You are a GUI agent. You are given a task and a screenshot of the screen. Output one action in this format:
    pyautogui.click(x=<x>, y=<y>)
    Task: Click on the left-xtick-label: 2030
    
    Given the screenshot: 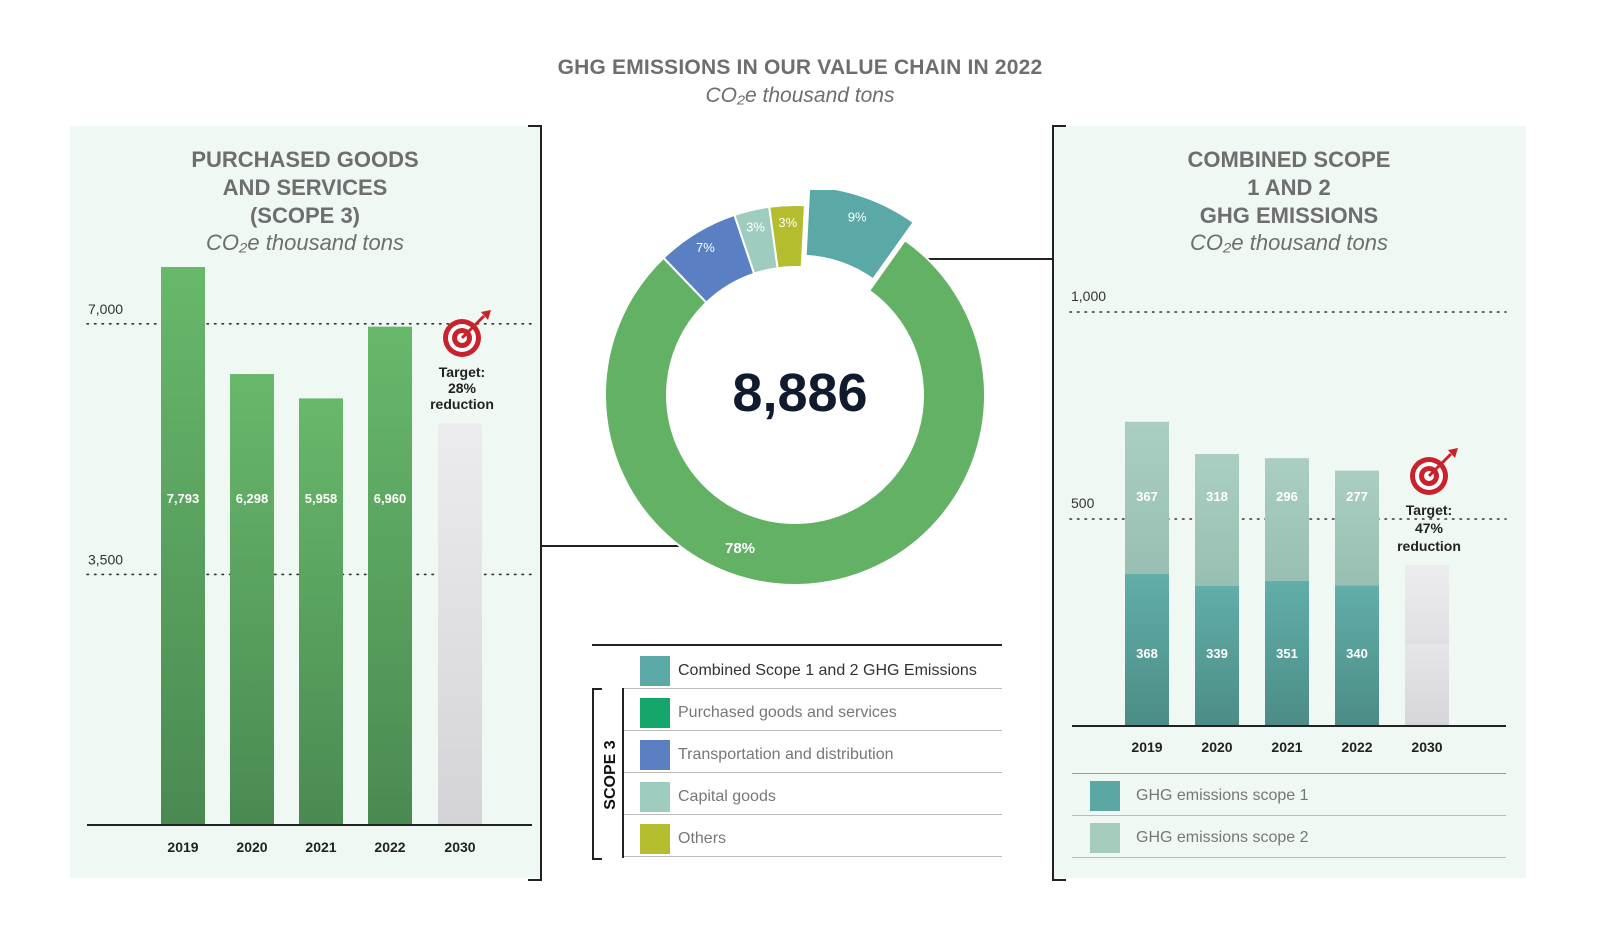 What is the action you would take?
    pyautogui.click(x=459, y=847)
    